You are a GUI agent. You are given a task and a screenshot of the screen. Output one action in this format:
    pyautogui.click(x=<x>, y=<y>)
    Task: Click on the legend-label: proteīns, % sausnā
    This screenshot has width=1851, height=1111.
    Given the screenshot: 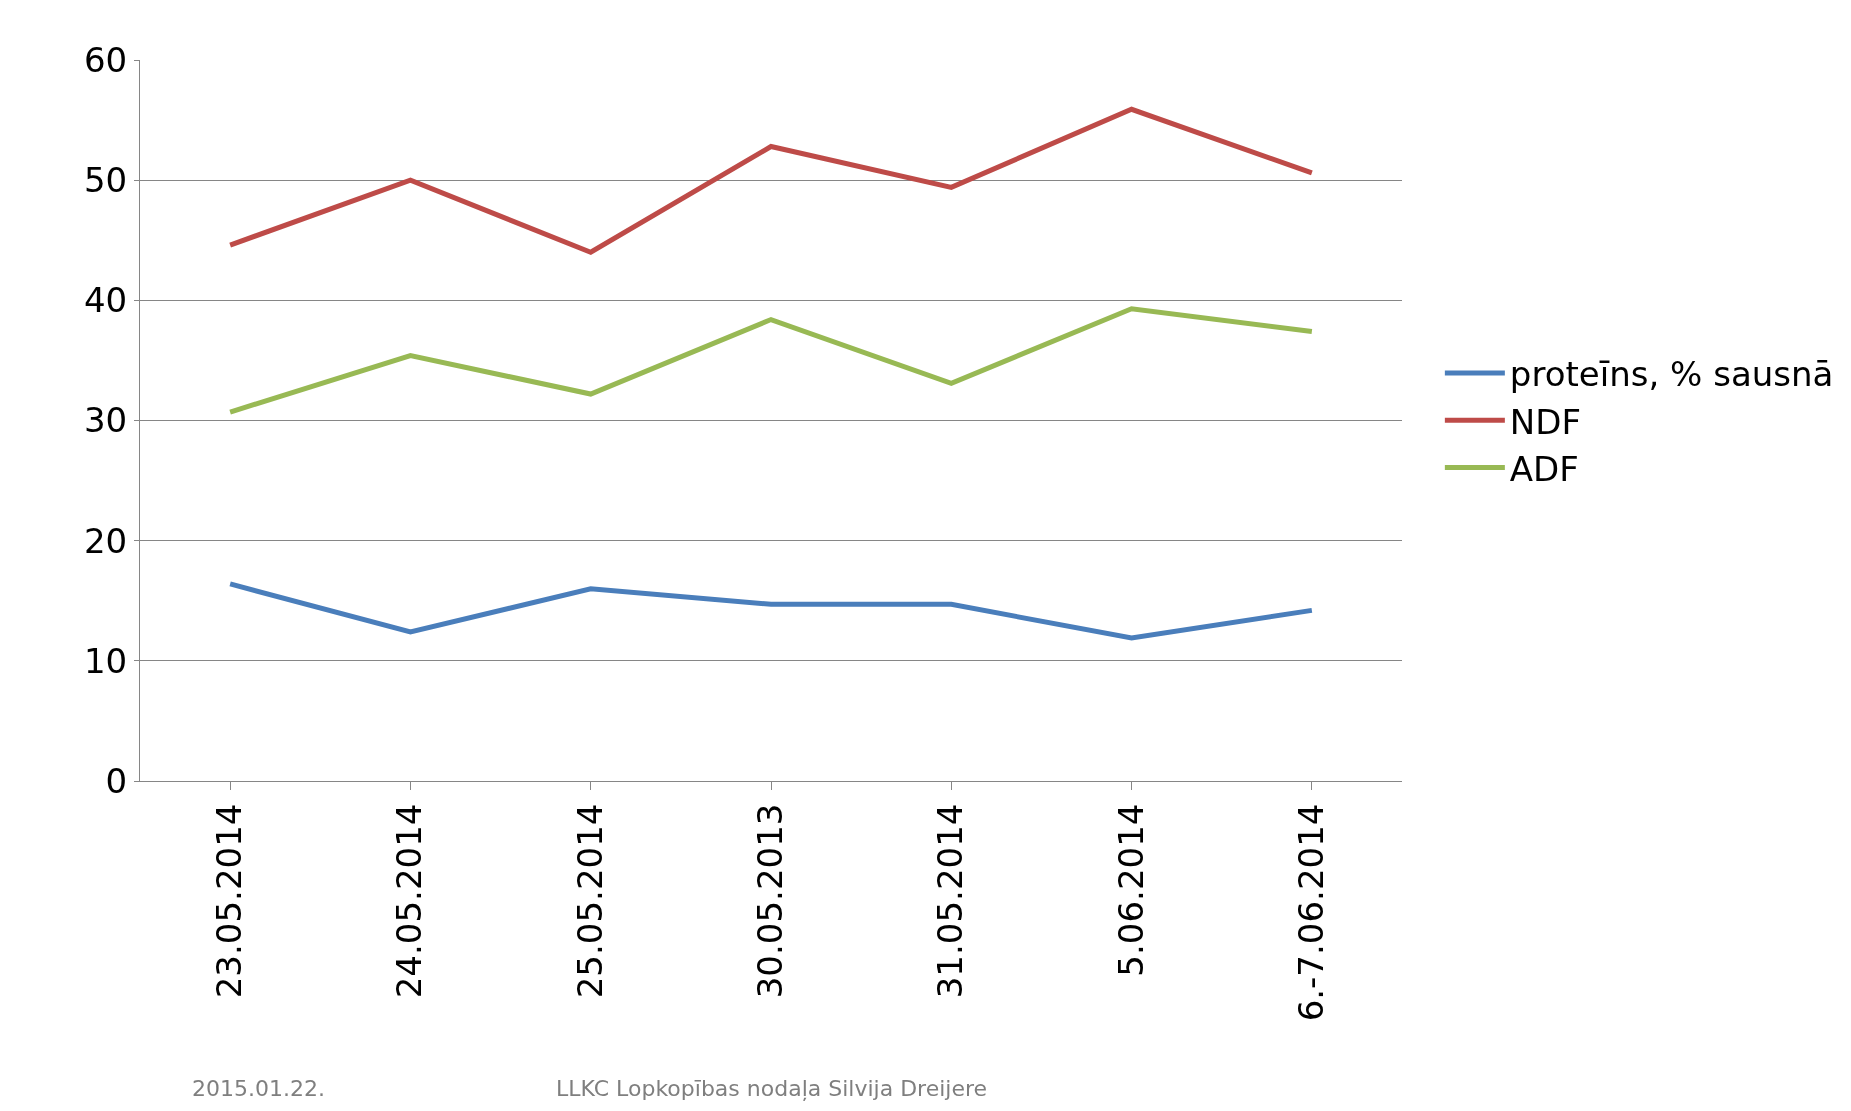 What is the action you would take?
    pyautogui.click(x=1671, y=374)
    